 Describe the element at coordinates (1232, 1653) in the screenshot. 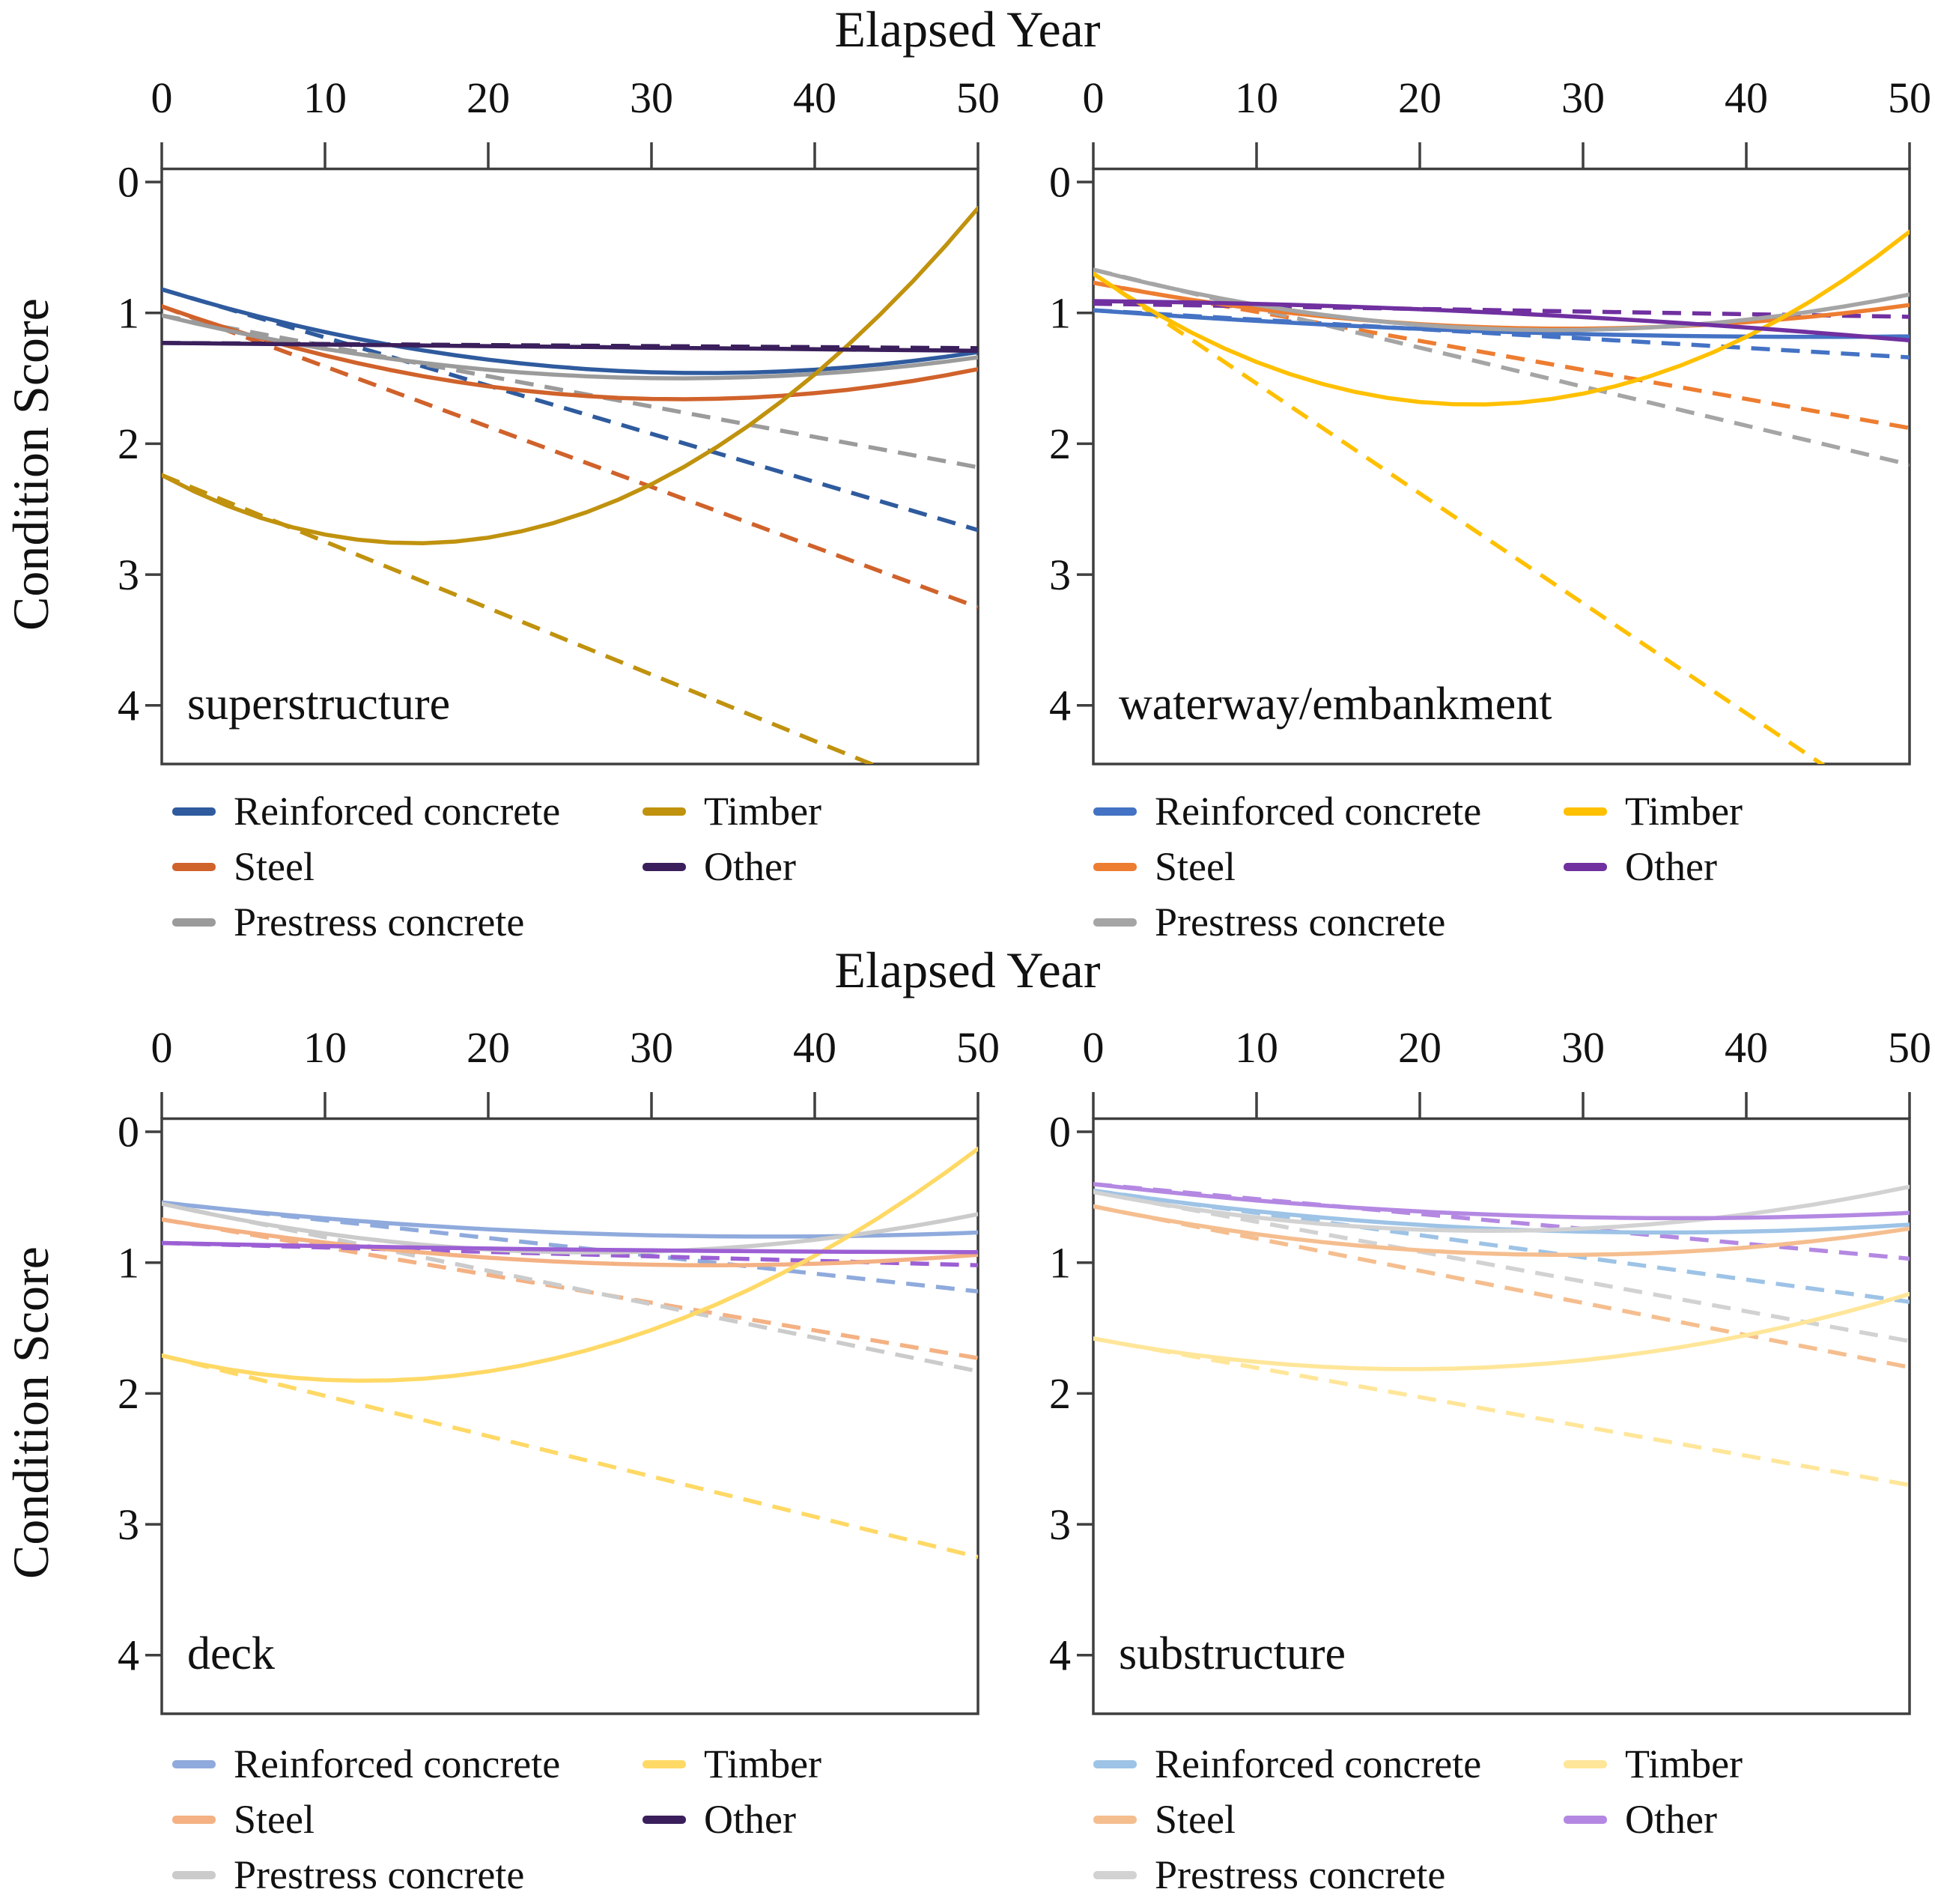

I see `panel-label: substructure` at that location.